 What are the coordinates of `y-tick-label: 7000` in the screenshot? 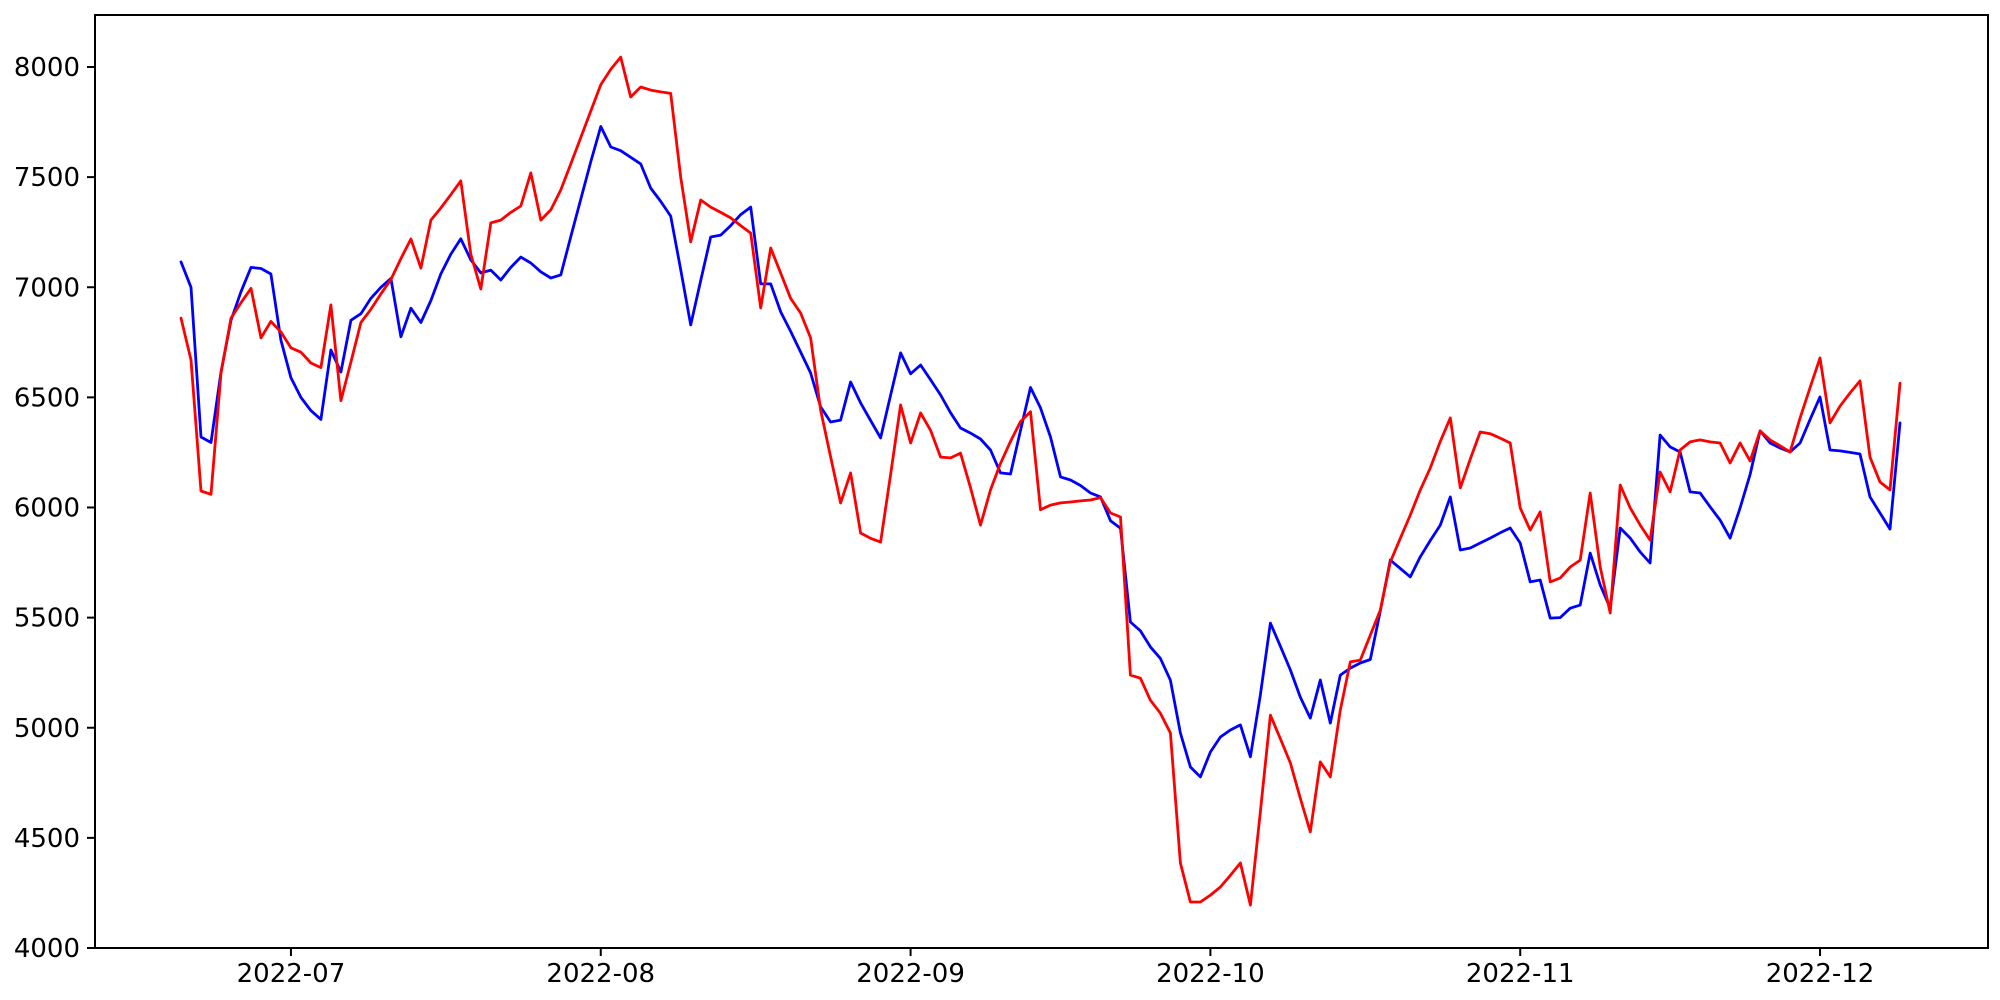 It's located at (47, 288).